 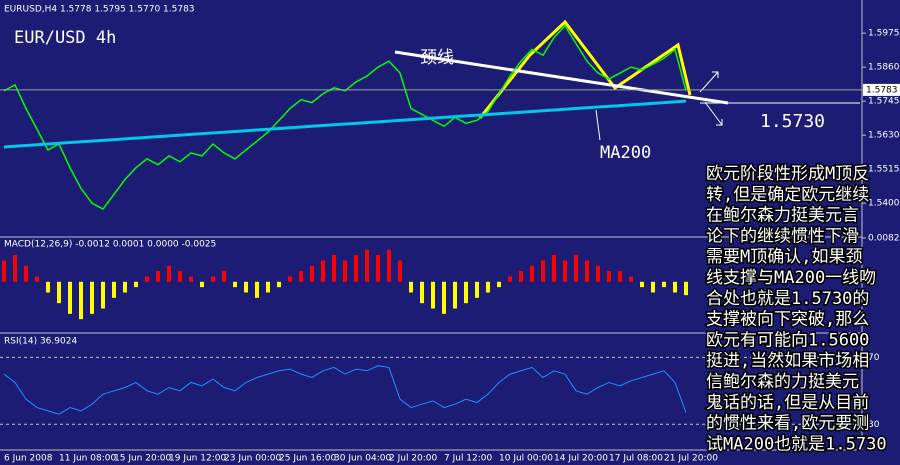 What do you see at coordinates (362, 459) in the screenshot?
I see `x-tick-label: 30 Jun 04:00` at bounding box center [362, 459].